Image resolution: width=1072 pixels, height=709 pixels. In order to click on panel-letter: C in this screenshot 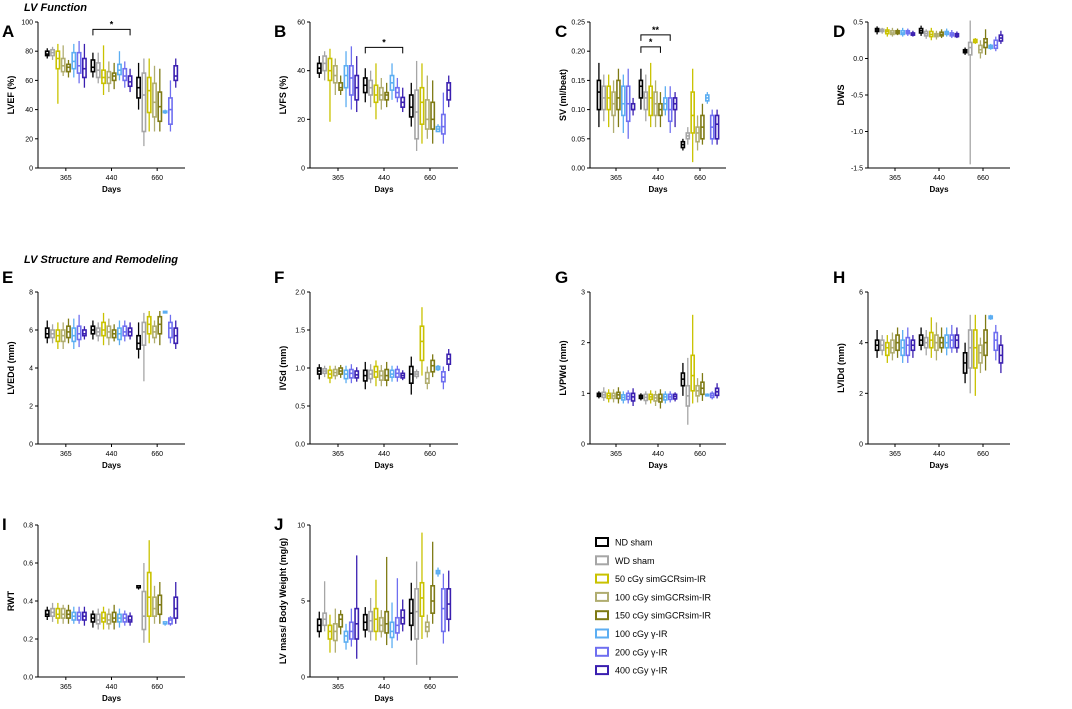, I will do `click(561, 31)`.